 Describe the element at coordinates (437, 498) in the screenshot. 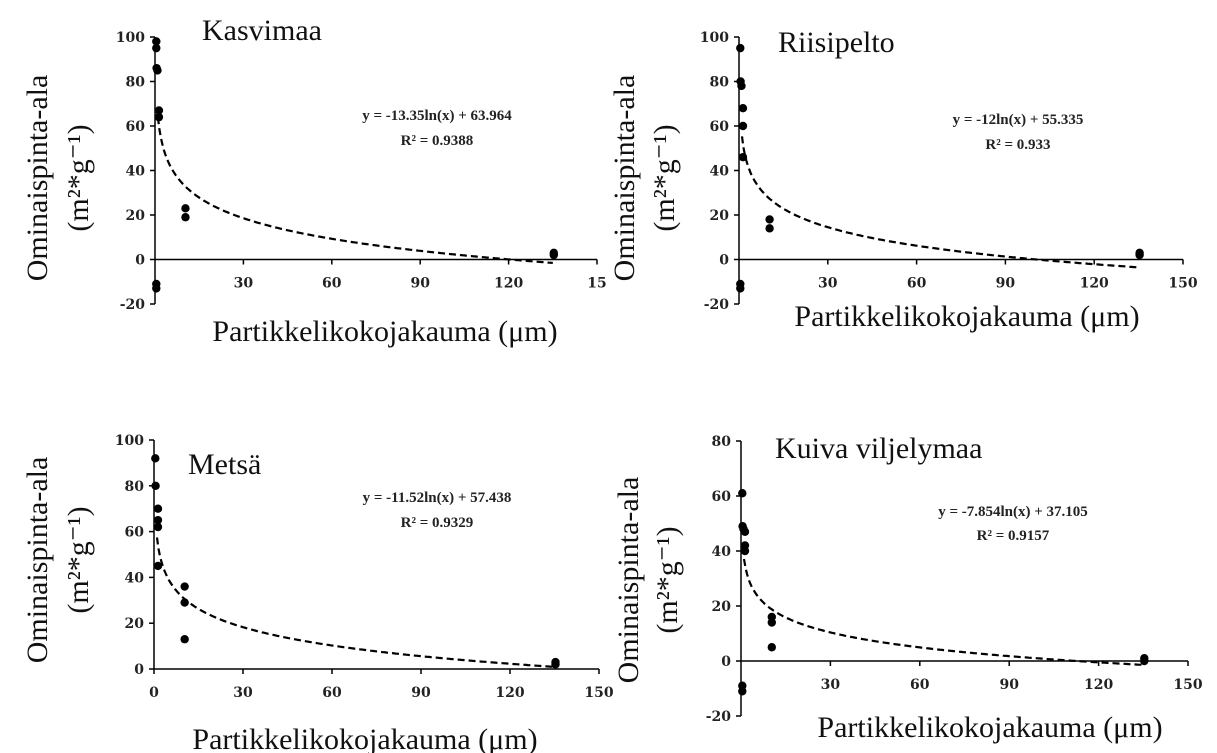

I see `trend-equation: y = -11.52ln(x) + 57.438` at that location.